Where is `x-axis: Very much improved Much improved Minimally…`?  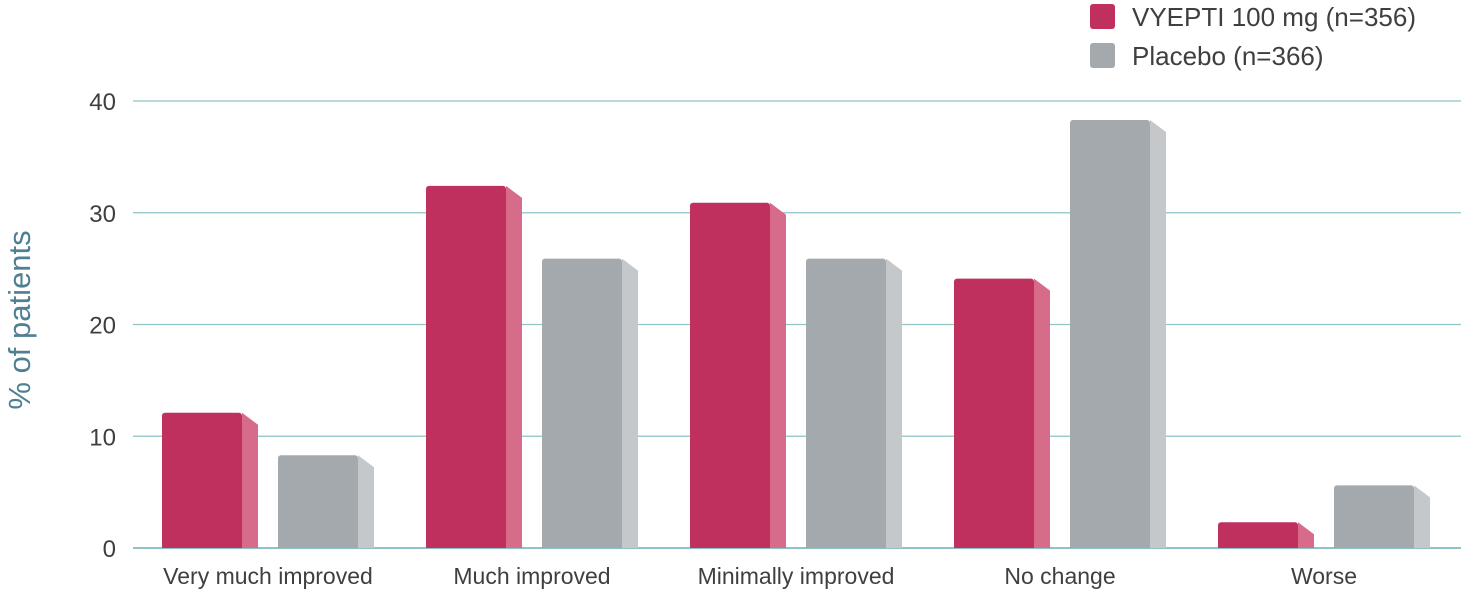
x-axis: Very much improved Much improved Minimally… is located at coordinates (760, 576).